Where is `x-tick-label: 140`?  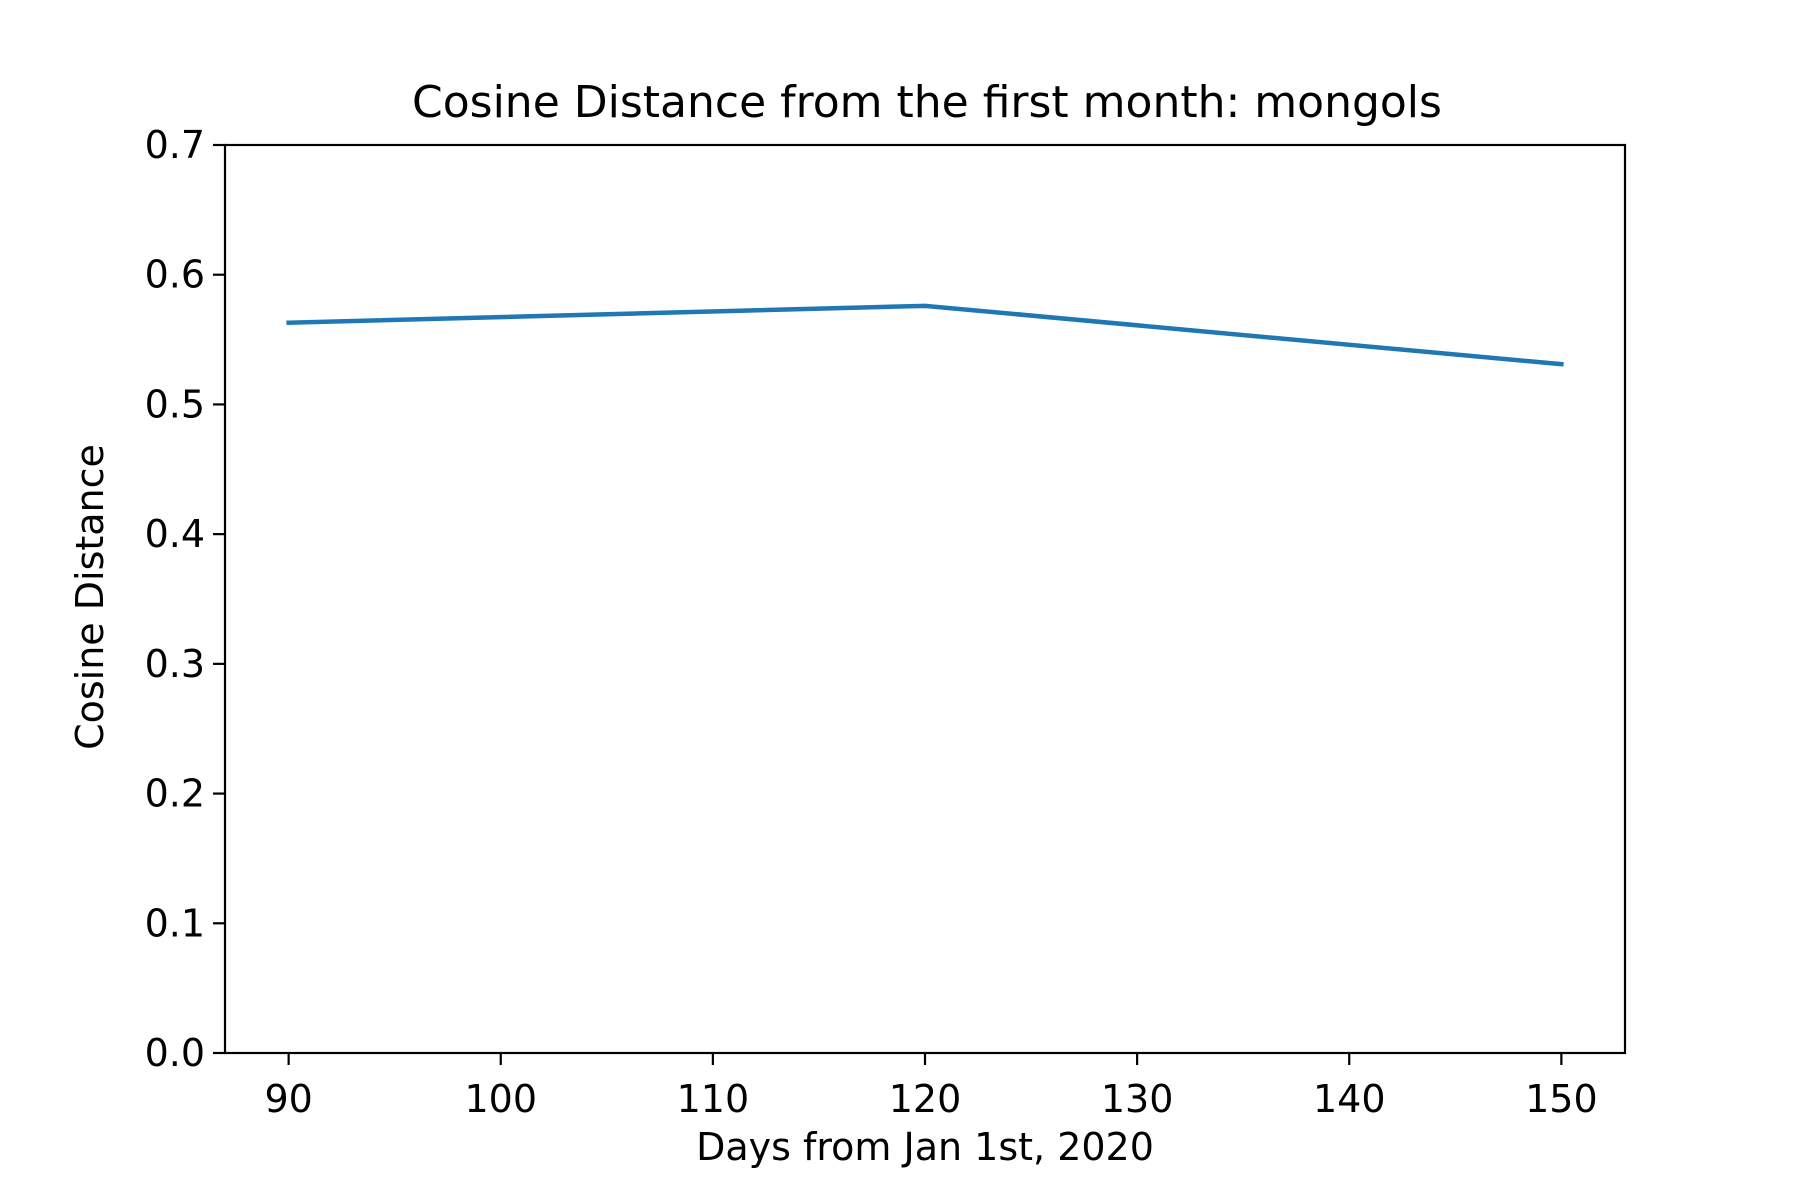
x-tick-label: 140 is located at coordinates (1349, 1099).